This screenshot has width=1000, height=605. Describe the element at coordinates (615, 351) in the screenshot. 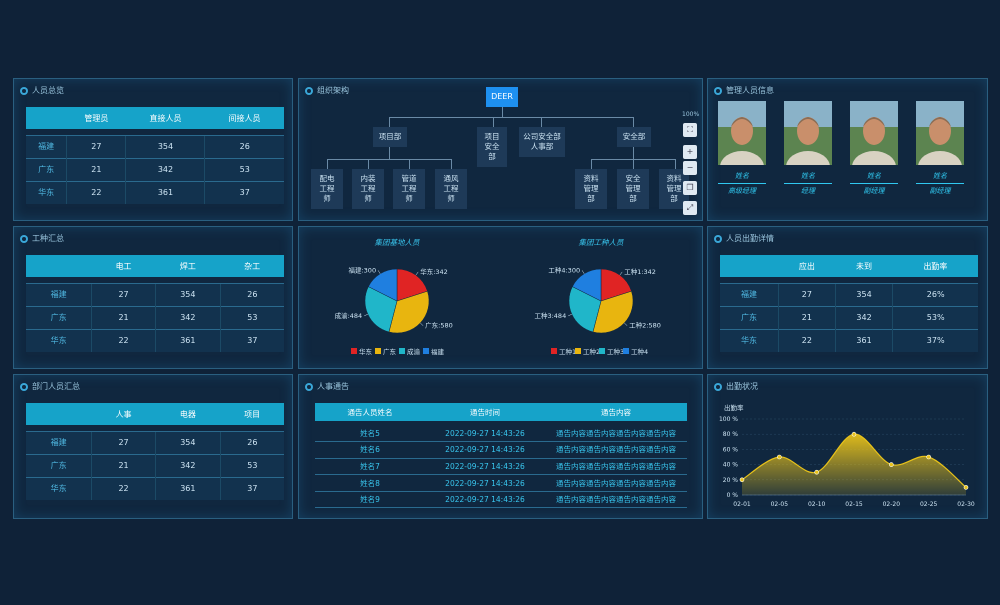

I see `legend-label: 工种3` at that location.